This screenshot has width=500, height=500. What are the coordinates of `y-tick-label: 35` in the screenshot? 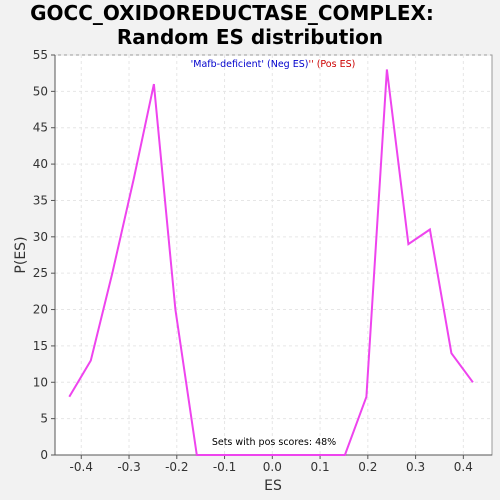 It's located at (40, 200).